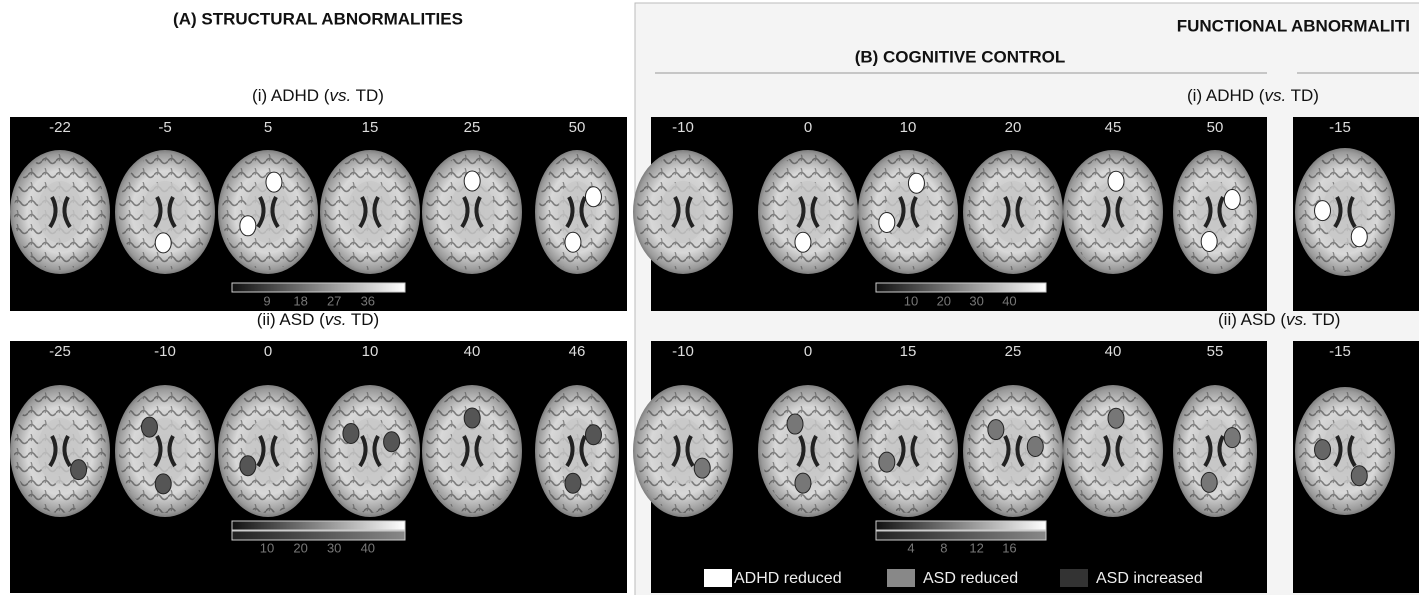 The height and width of the screenshot is (595, 1419). I want to click on colorbar-tick-label: 27, so click(334, 300).